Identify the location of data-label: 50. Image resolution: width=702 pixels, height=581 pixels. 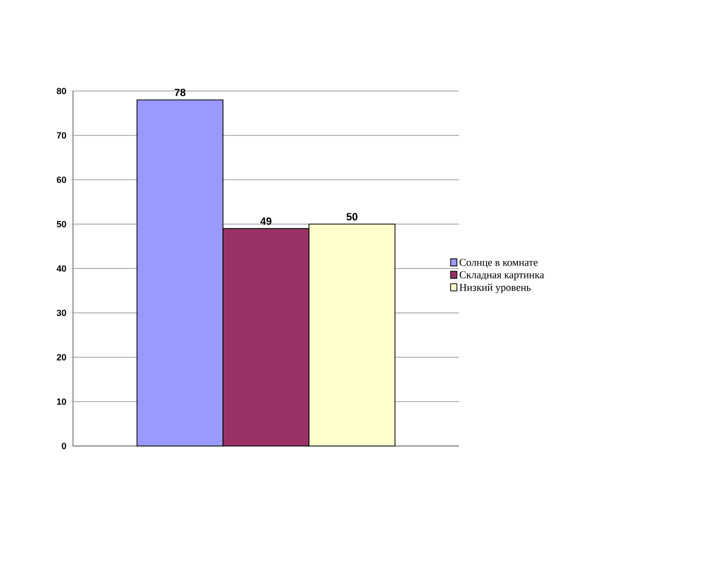
(352, 216).